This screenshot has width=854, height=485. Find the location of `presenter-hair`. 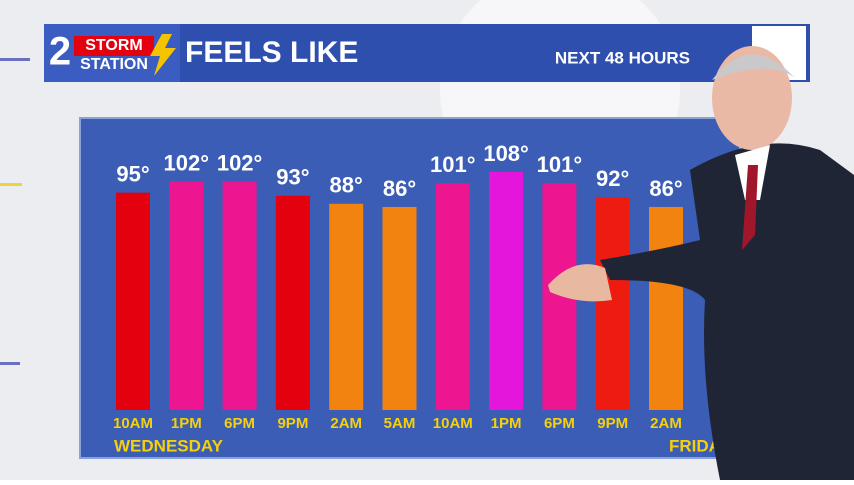

presenter-hair is located at coordinates (753, 67).